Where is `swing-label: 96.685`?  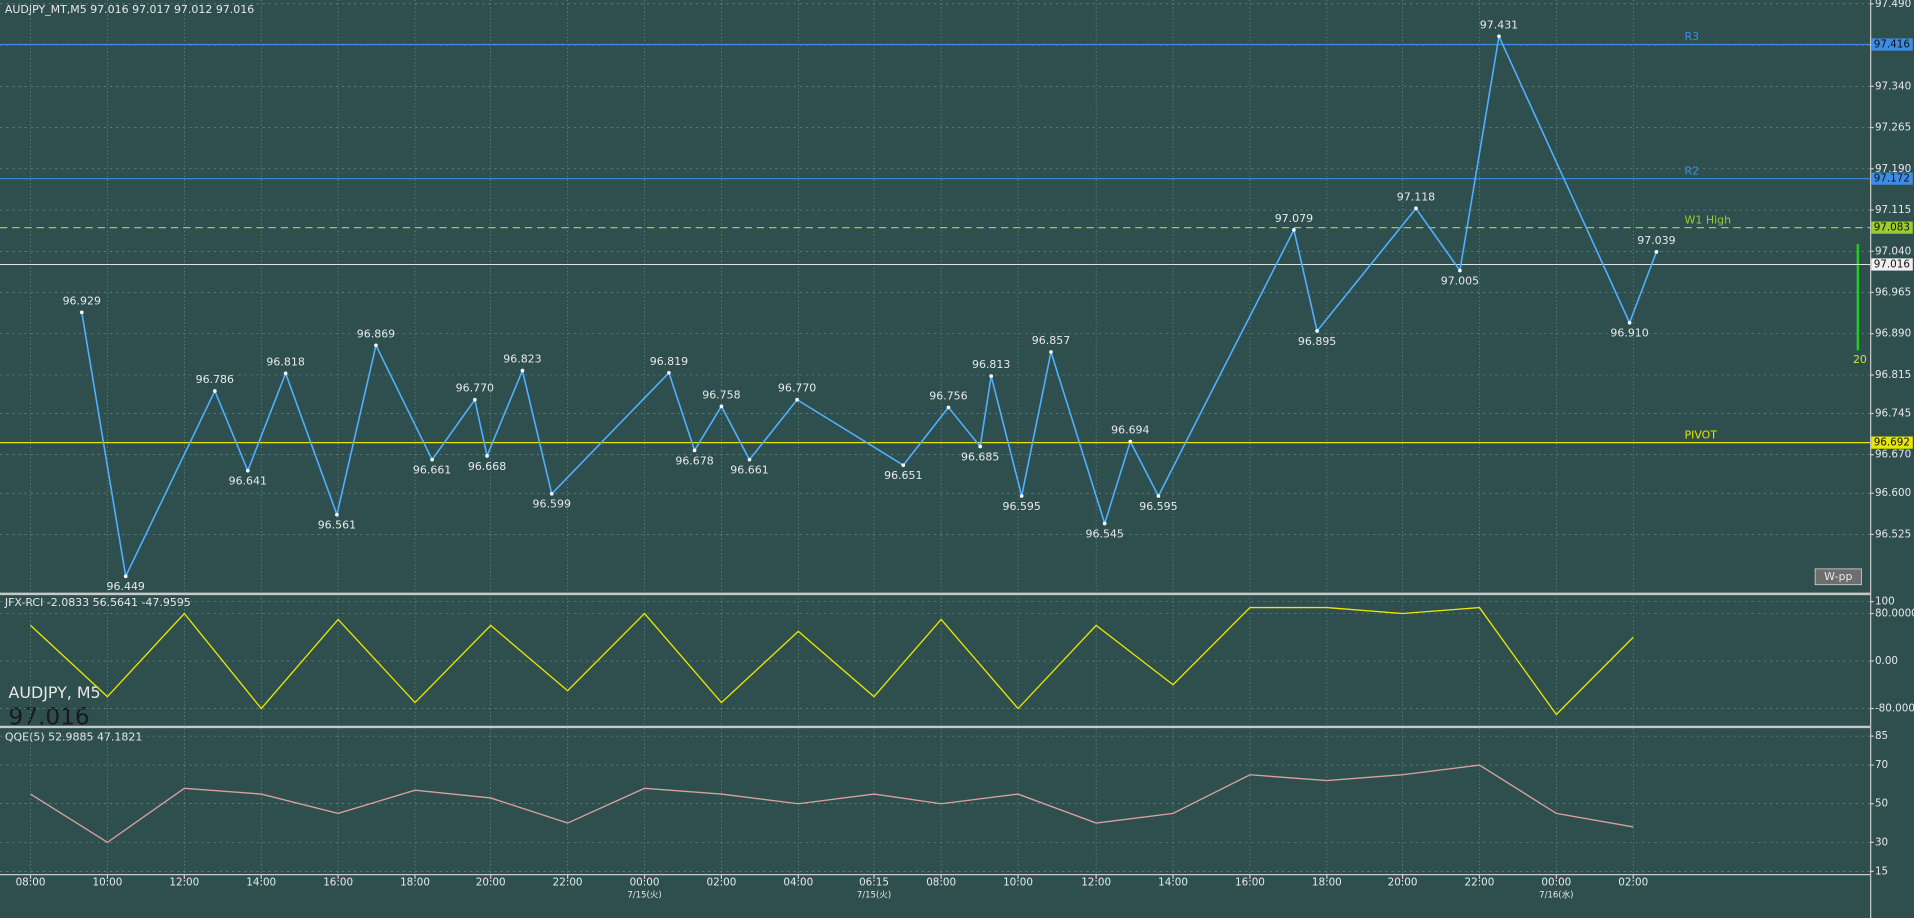 swing-label: 96.685 is located at coordinates (980, 456).